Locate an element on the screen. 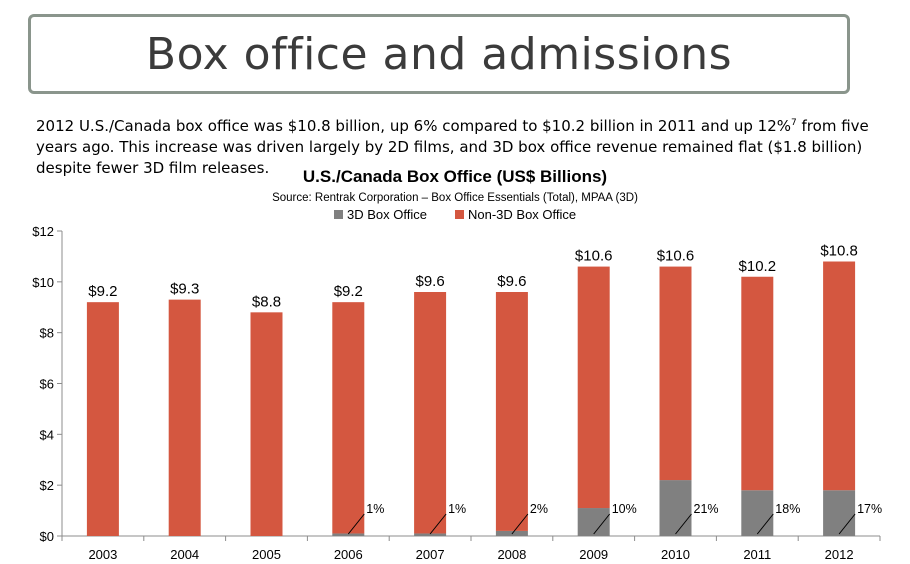 This screenshot has width=910, height=564. total-label-2009: $10.6 is located at coordinates (594, 256).